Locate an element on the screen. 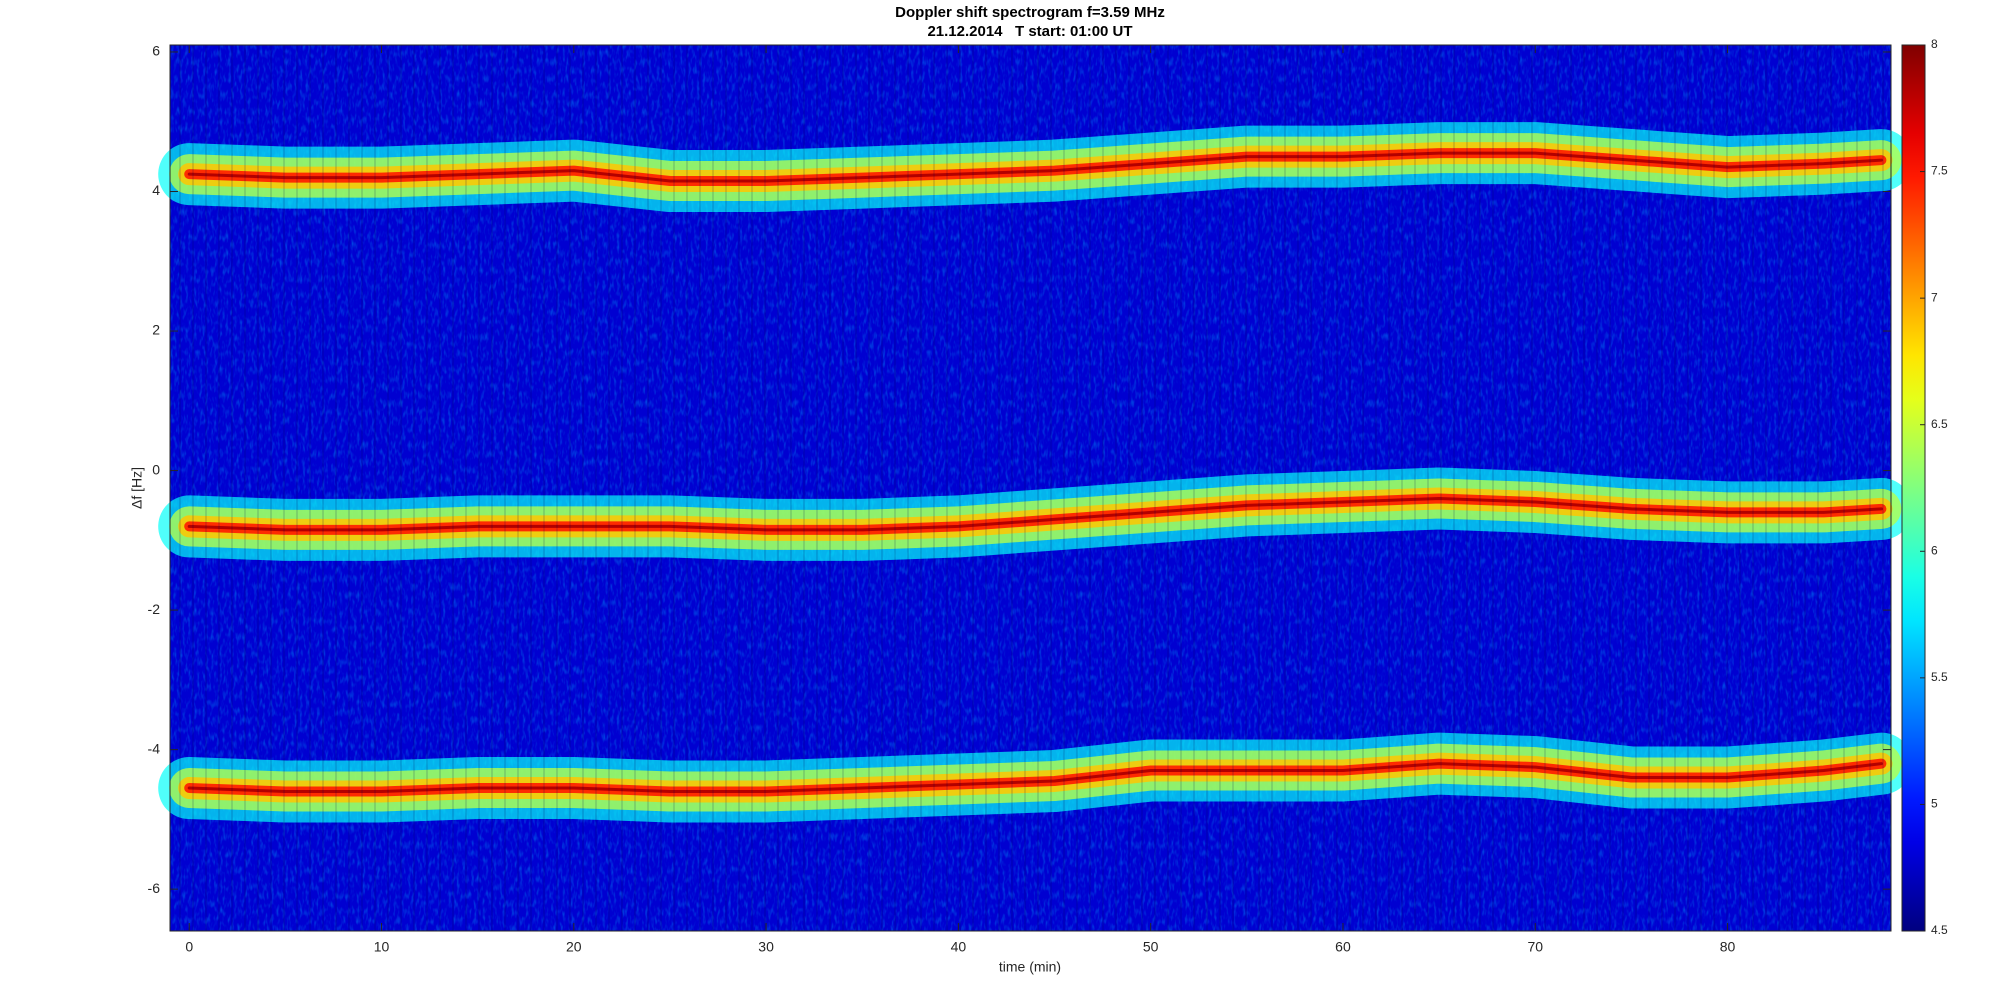  x-tick-label: 50 is located at coordinates (1151, 947).